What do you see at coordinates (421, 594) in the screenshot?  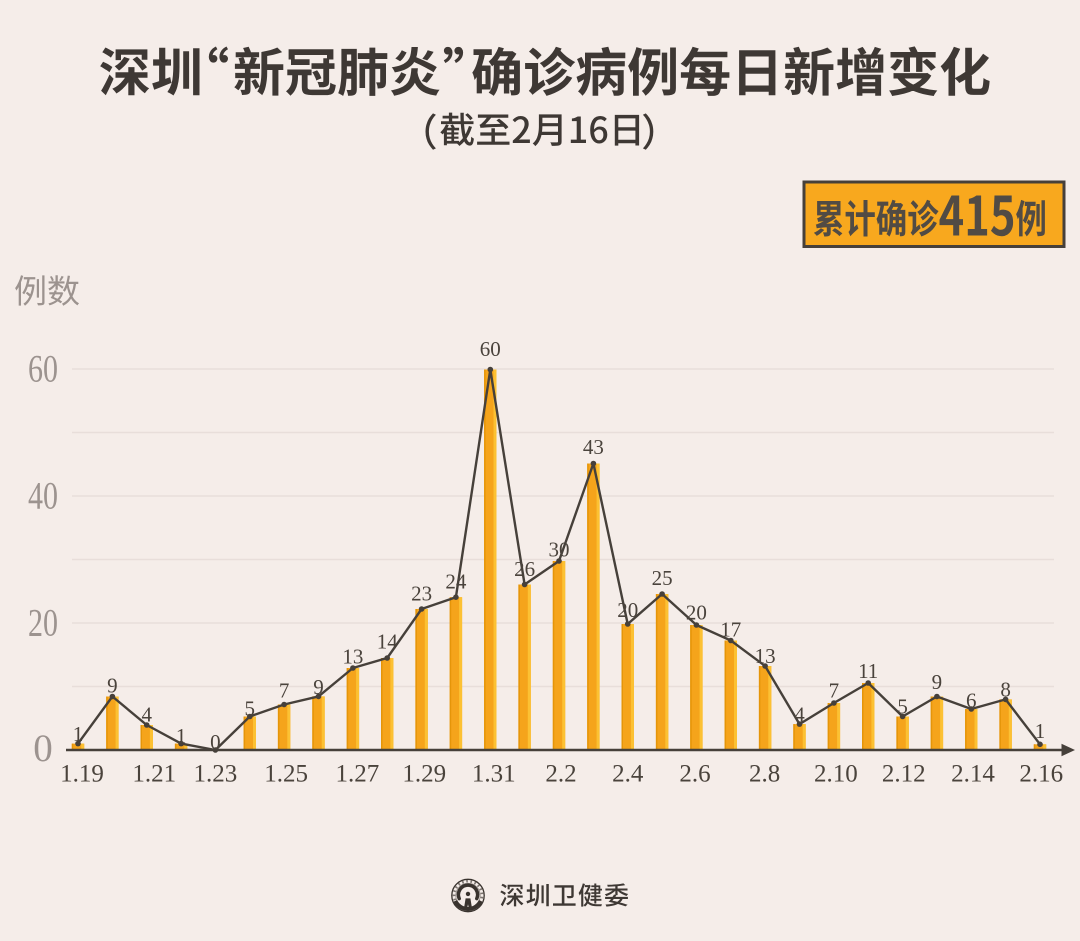 I see `svg-text: 23` at bounding box center [421, 594].